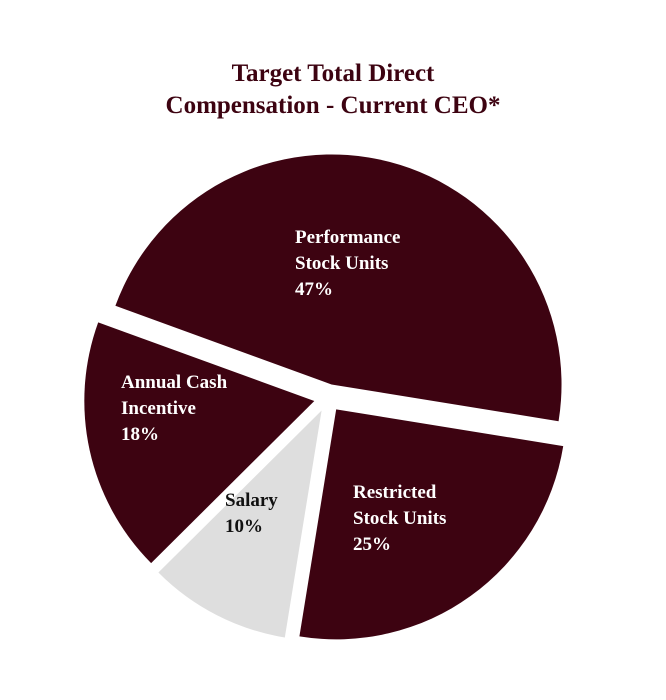  I want to click on pie-slice-label-line: 10%, so click(244, 526).